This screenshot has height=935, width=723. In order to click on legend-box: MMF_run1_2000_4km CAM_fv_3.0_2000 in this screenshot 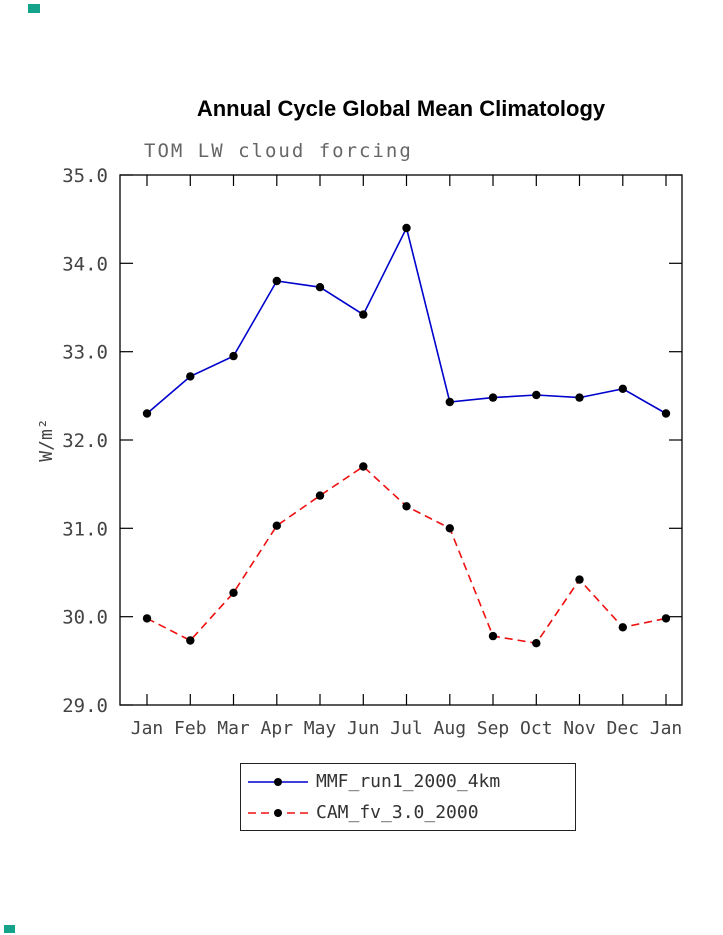, I will do `click(408, 797)`.